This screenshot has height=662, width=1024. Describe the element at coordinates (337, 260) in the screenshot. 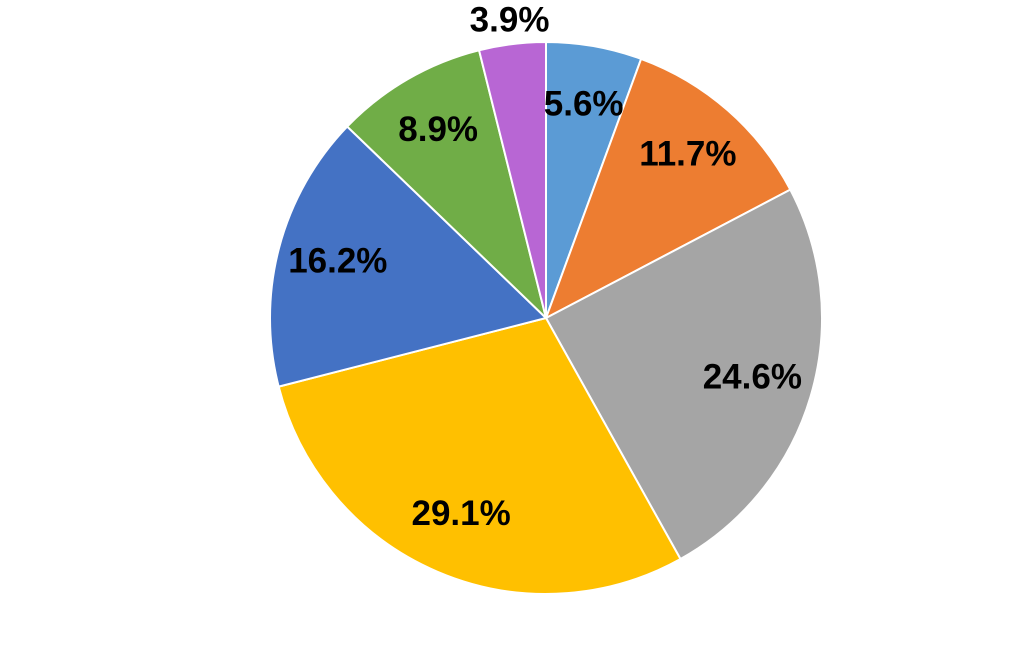

I see `data-label: 16.2%` at that location.